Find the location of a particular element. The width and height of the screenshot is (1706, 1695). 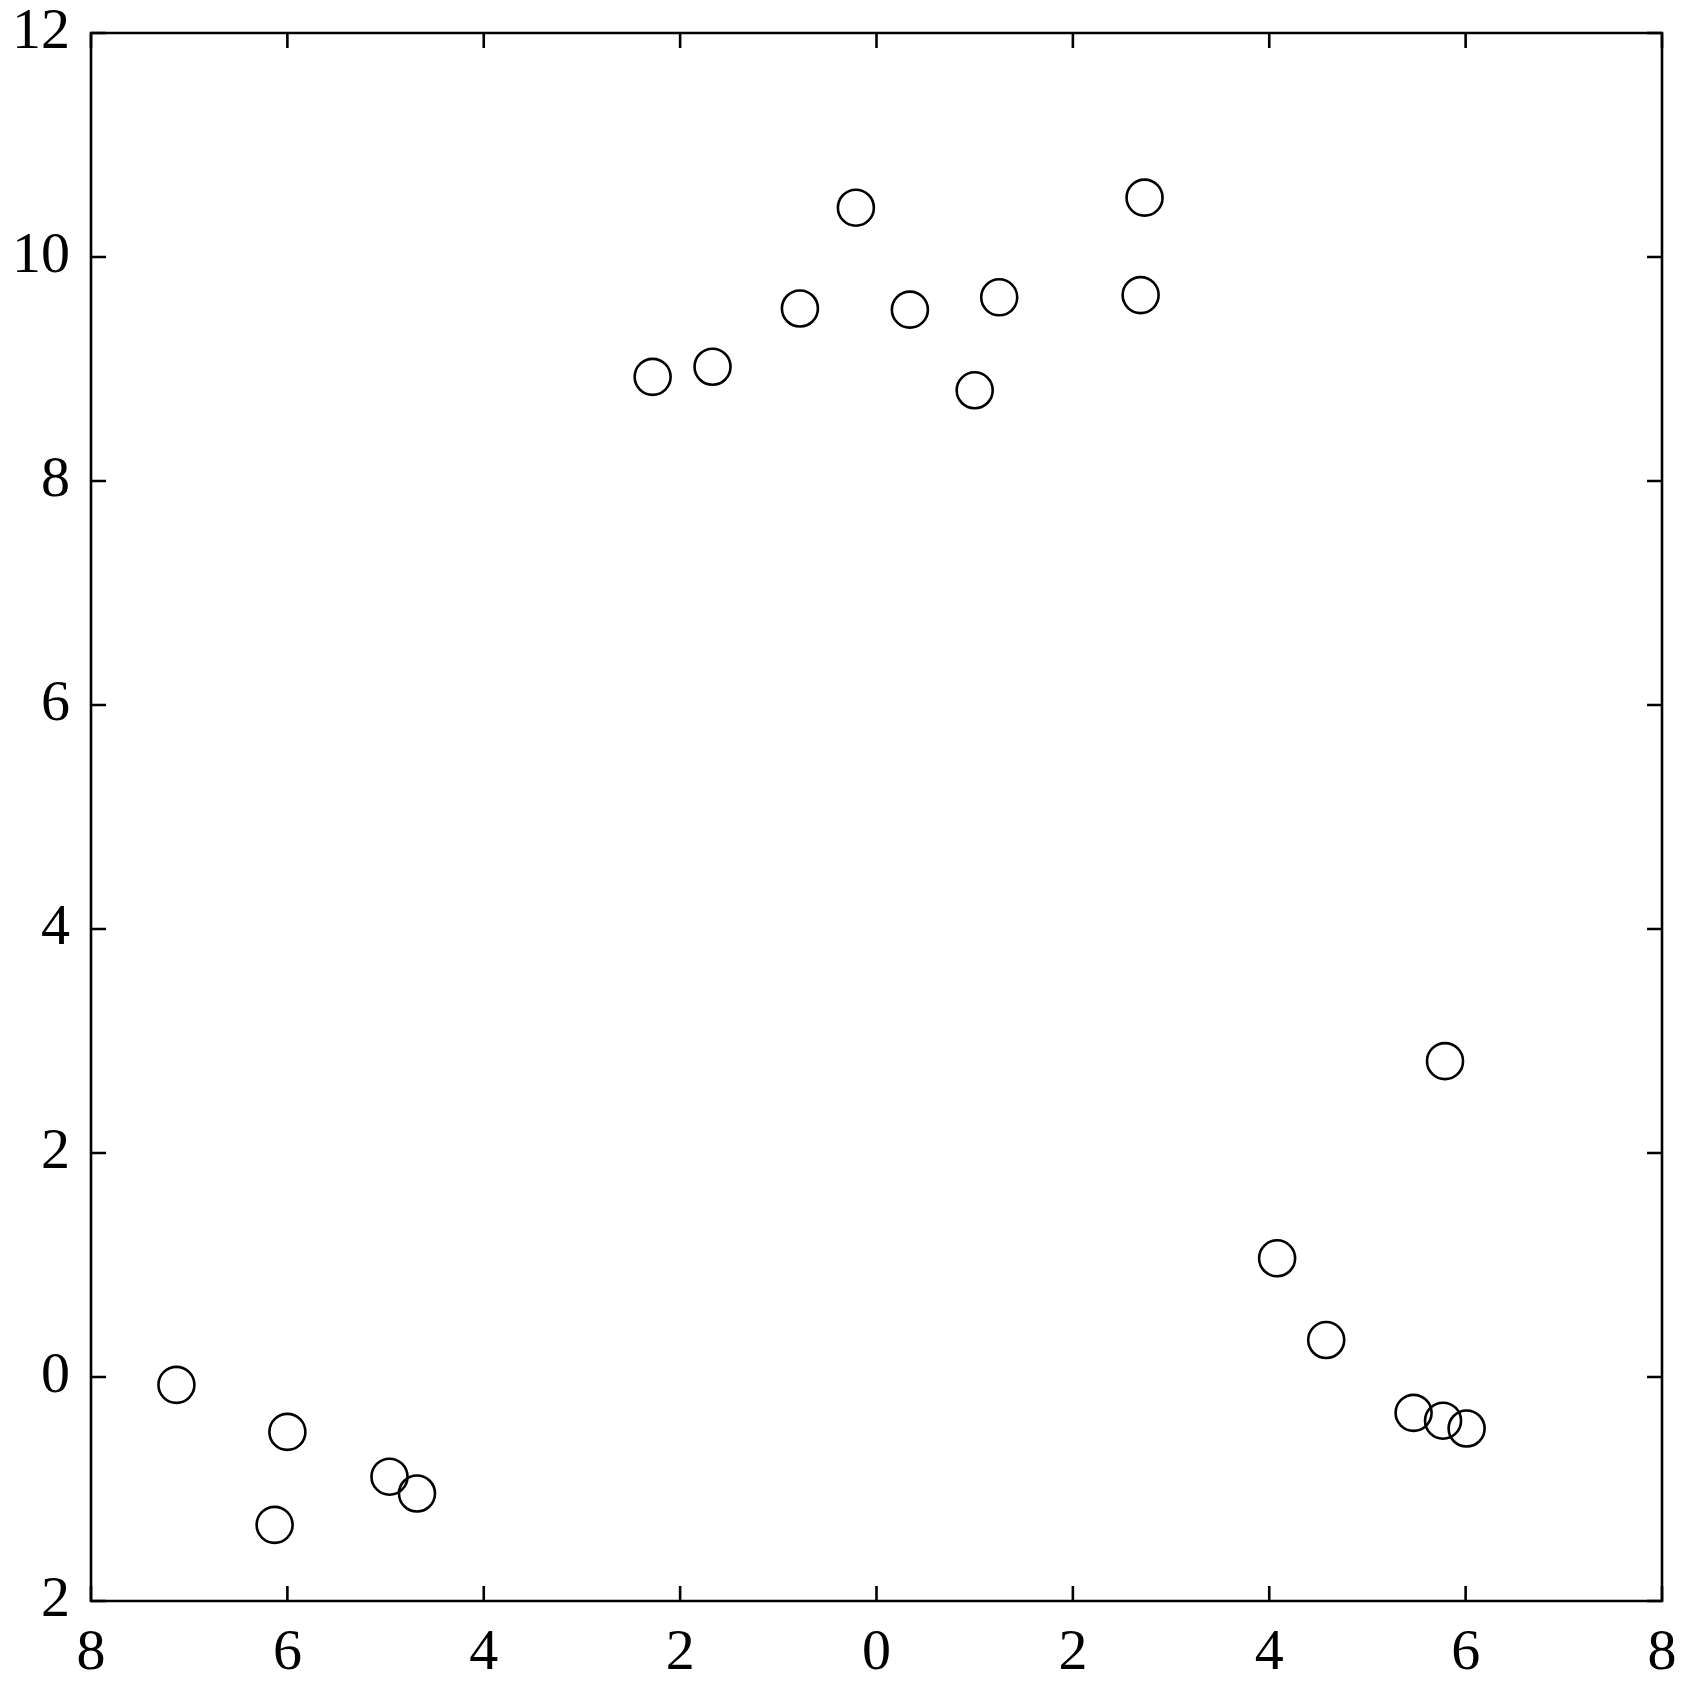

y-tick-label: 6 is located at coordinates (55, 701).